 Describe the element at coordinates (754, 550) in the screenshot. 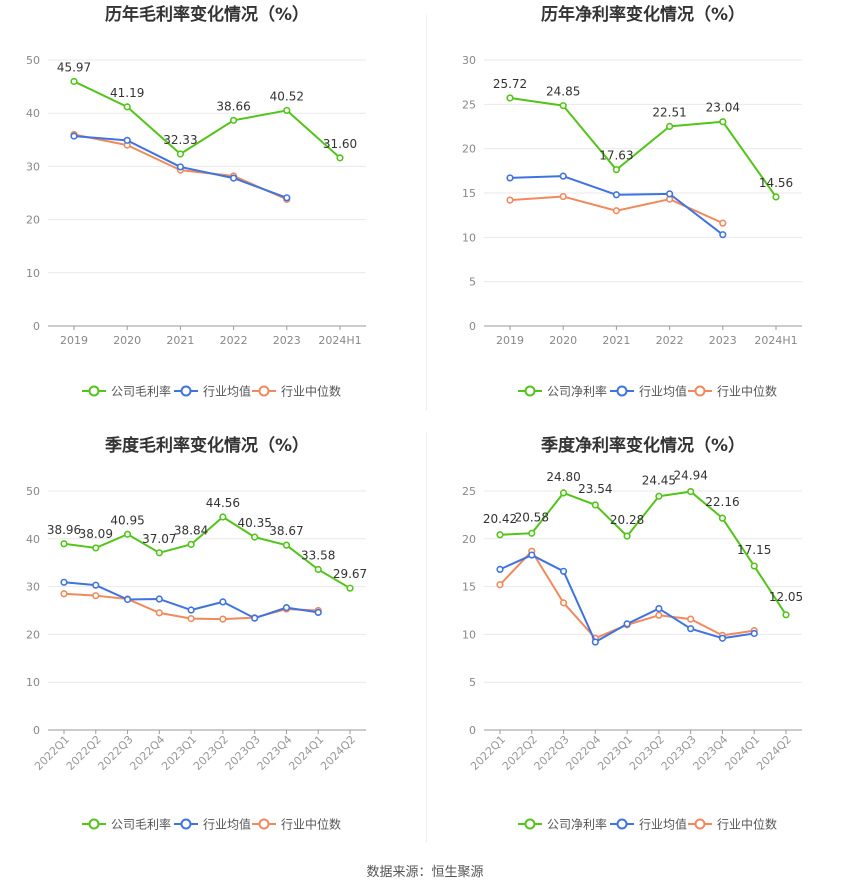

I see `data-label: 17.15` at that location.